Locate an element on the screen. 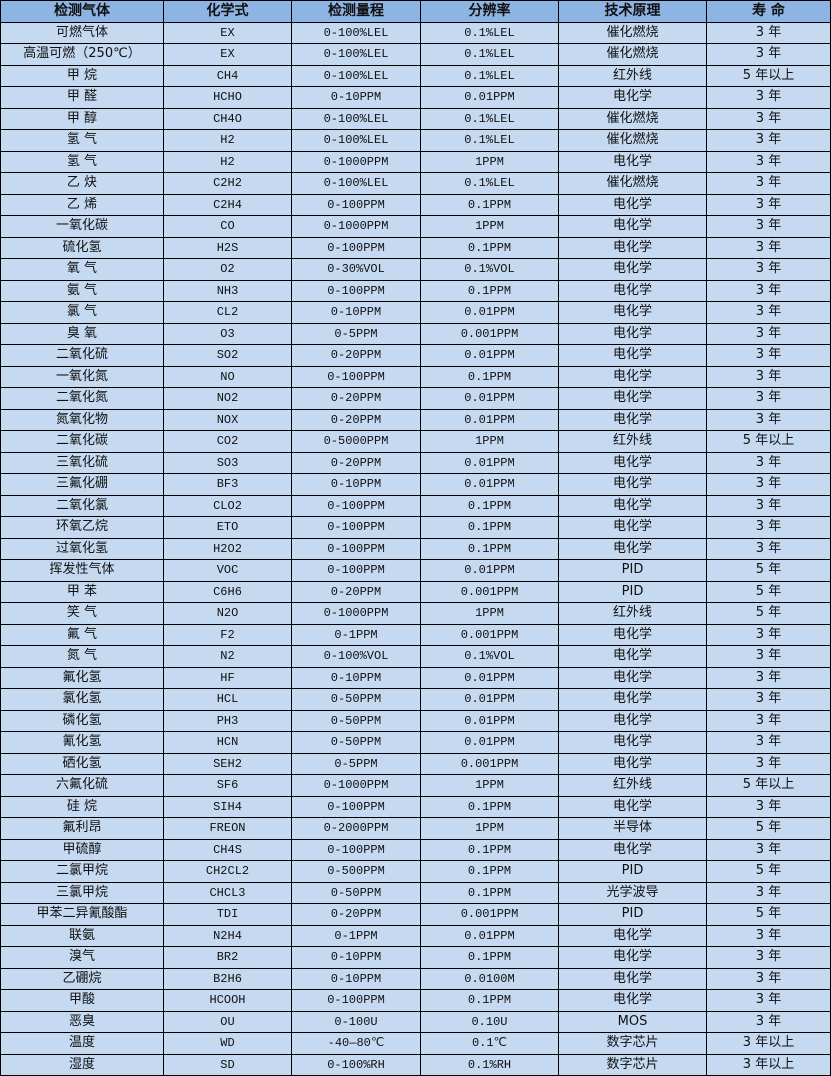 The width and height of the screenshot is (831, 1076). header-resolution: 分辨率 is located at coordinates (489, 11).